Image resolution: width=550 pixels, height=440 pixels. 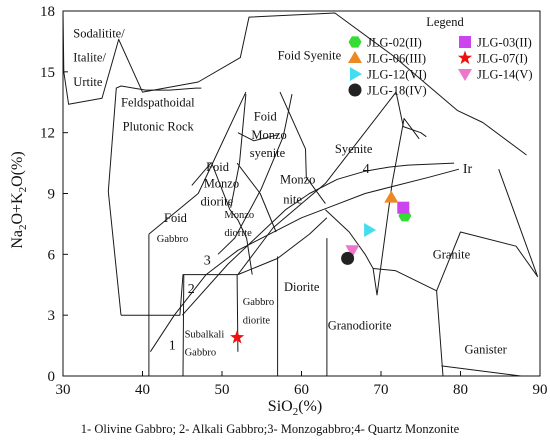 I want to click on point-jlg-06-iii--1, so click(x=391, y=196).